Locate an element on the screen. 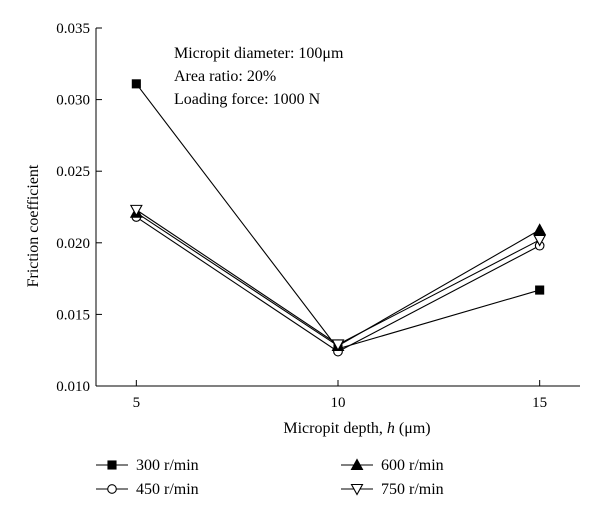  annotation-loading-force: Loading force: 1000 N is located at coordinates (247, 99).